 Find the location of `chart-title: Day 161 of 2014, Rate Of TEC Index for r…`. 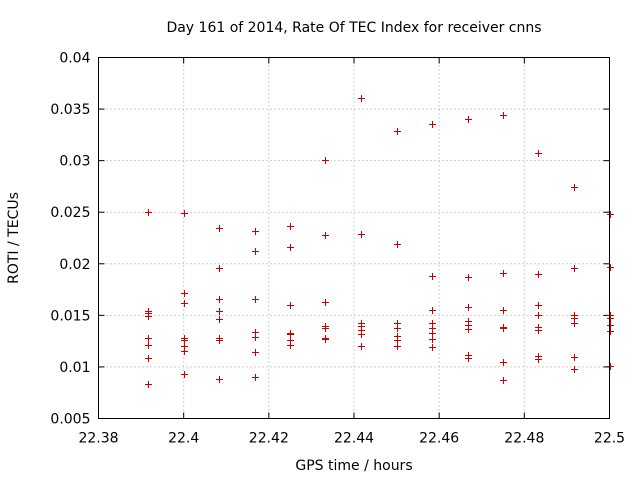

chart-title: Day 161 of 2014, Rate Of TEC Index for r… is located at coordinates (353, 28).